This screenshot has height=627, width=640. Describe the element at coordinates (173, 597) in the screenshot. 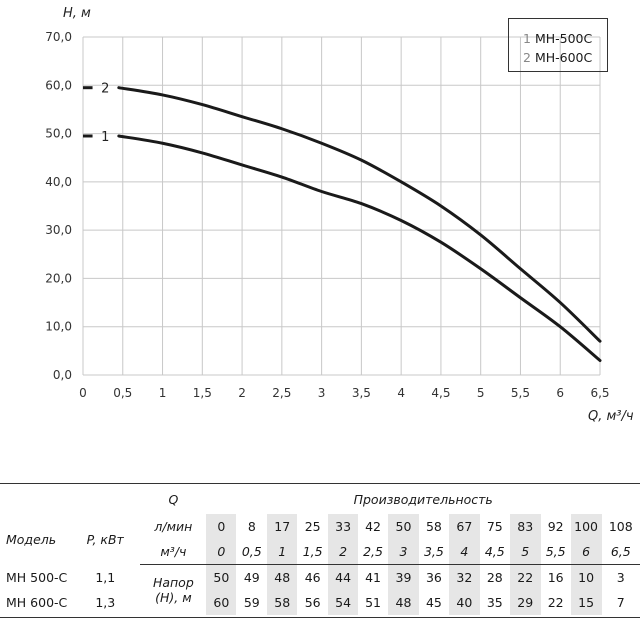

I see `head-label-line-2: (H), м` at that location.